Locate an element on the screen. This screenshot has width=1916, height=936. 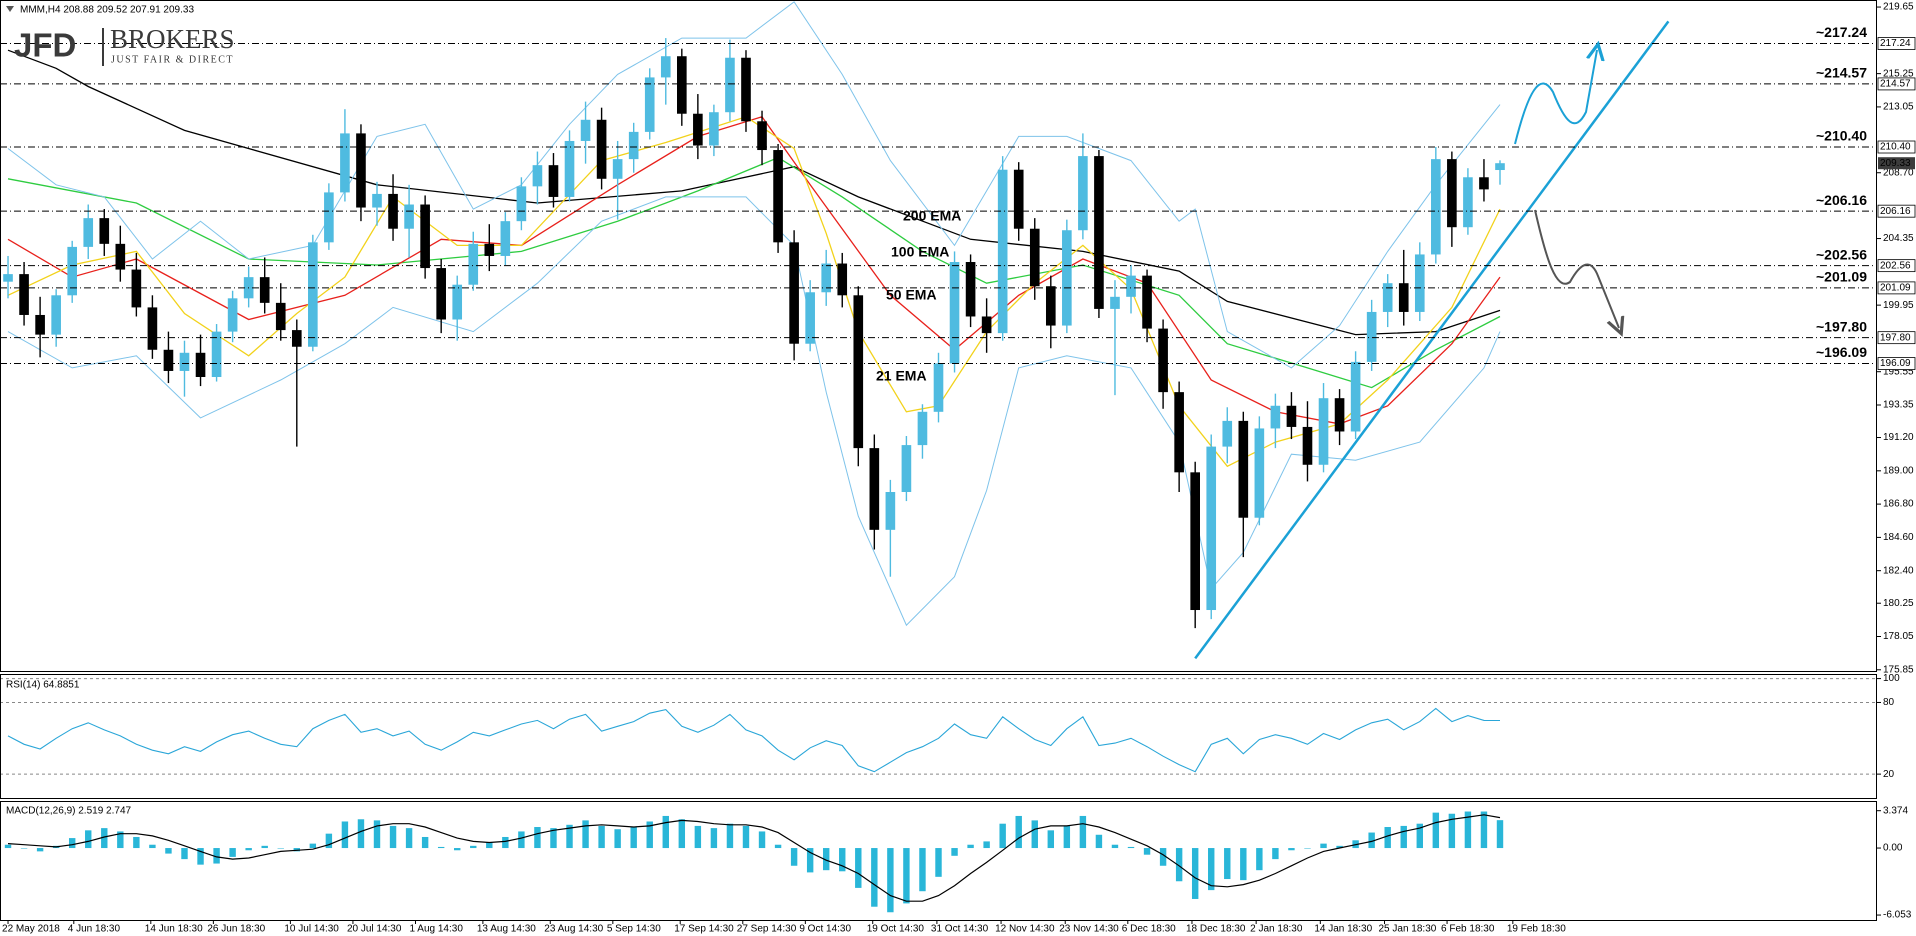
level-callout: ~197.80 is located at coordinates (1841, 326).